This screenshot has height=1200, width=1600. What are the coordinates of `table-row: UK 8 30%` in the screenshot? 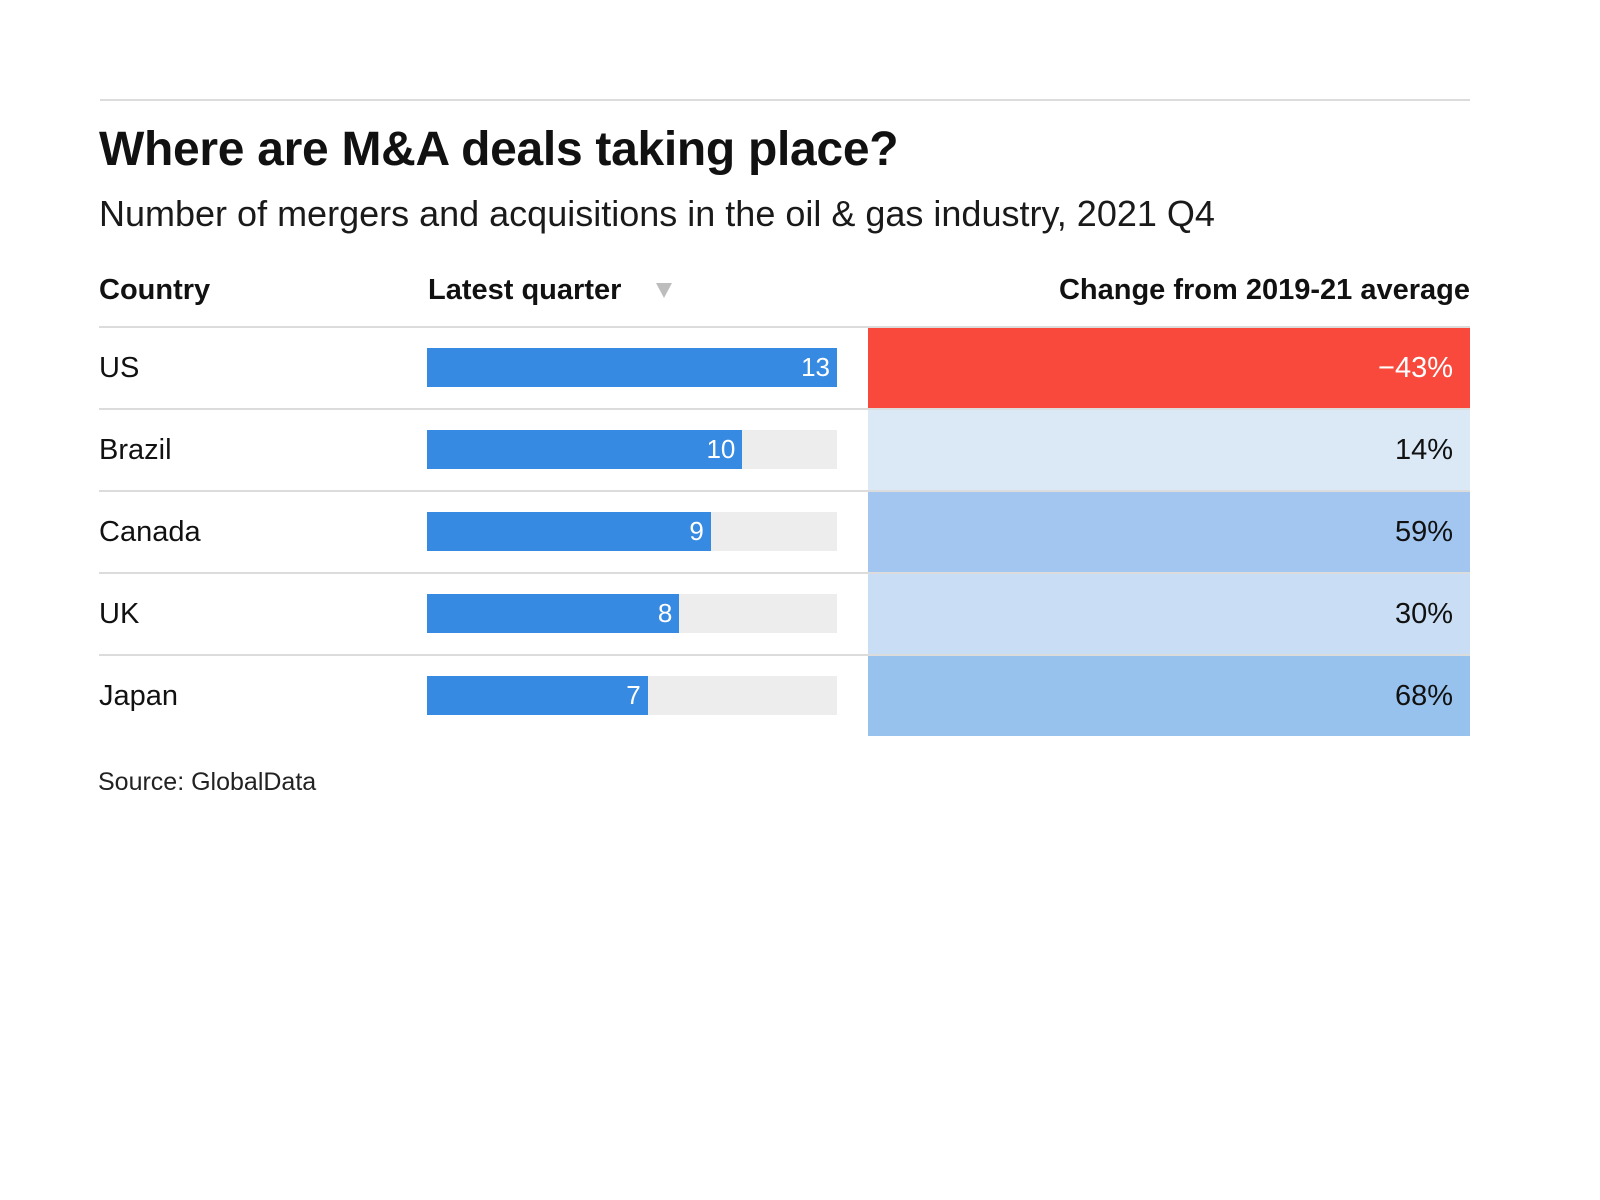 It's located at (784, 613).